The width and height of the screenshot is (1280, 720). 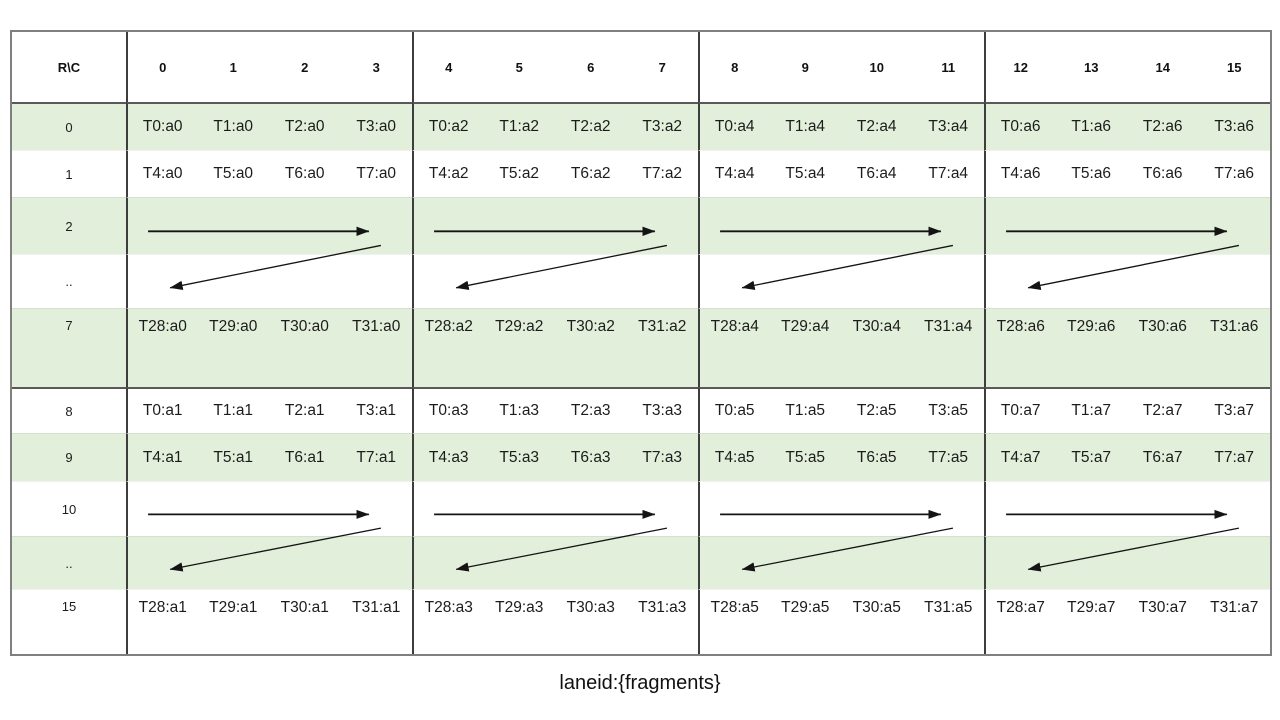 I want to click on table-cell: T6:a2, so click(x=591, y=173).